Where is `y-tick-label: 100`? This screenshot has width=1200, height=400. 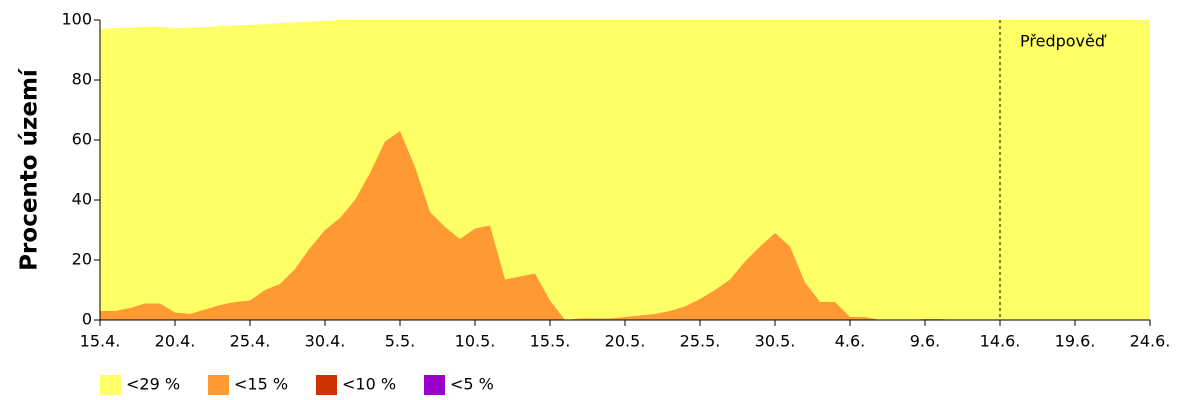
y-tick-label: 100 is located at coordinates (76, 19).